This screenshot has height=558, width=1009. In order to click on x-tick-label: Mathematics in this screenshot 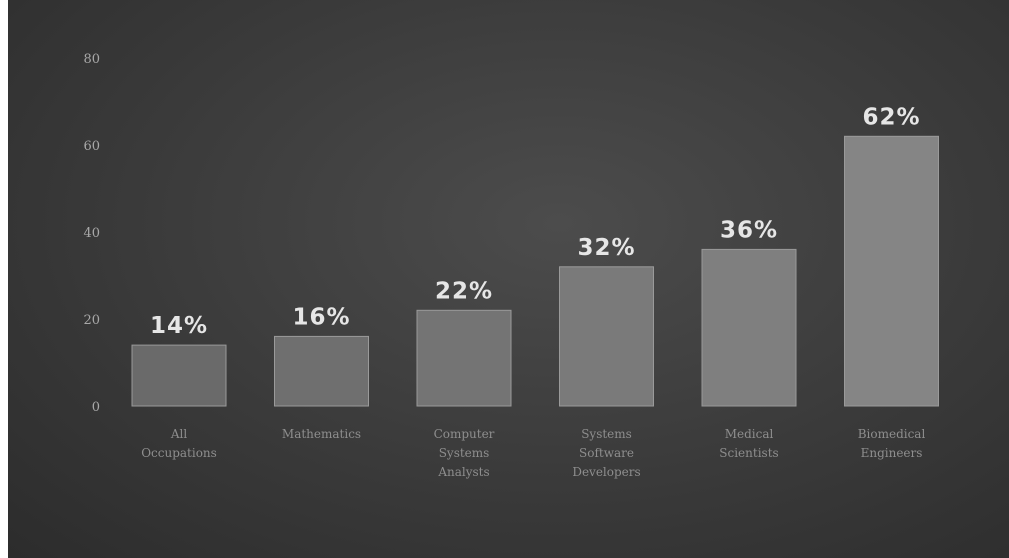, I will do `click(321, 434)`.